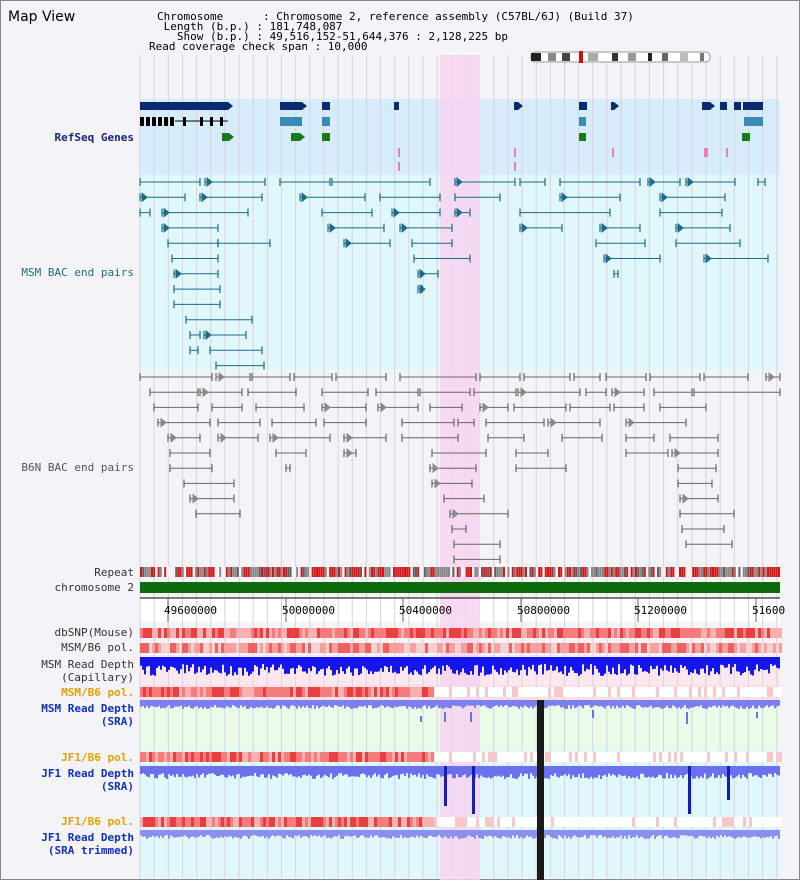 This screenshot has height=880, width=800. What do you see at coordinates (87, 844) in the screenshot?
I see `track-label-jf1-depth-trimmed: JF1 Read Depth (SRA trimmed)` at bounding box center [87, 844].